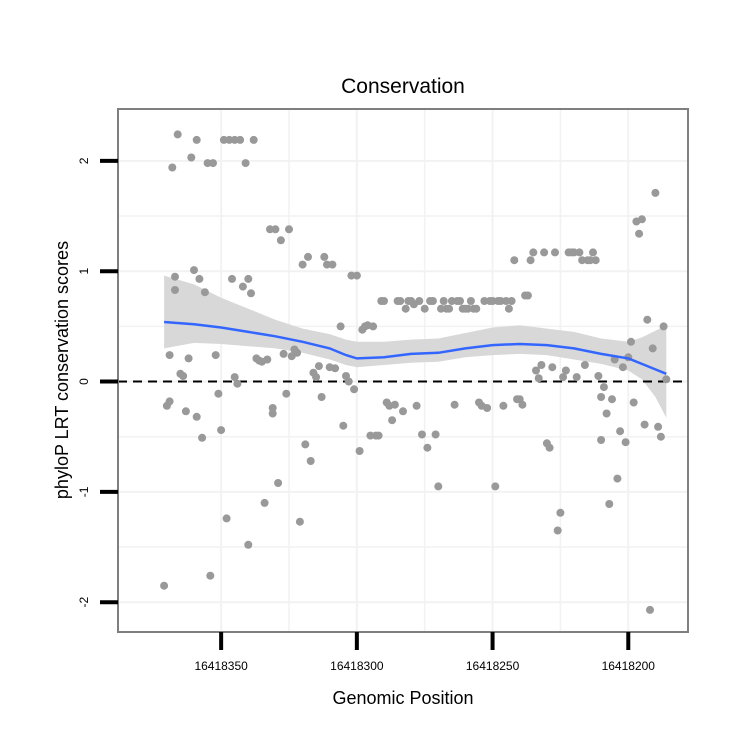  I want to click on confidence-band, so click(415, 346).